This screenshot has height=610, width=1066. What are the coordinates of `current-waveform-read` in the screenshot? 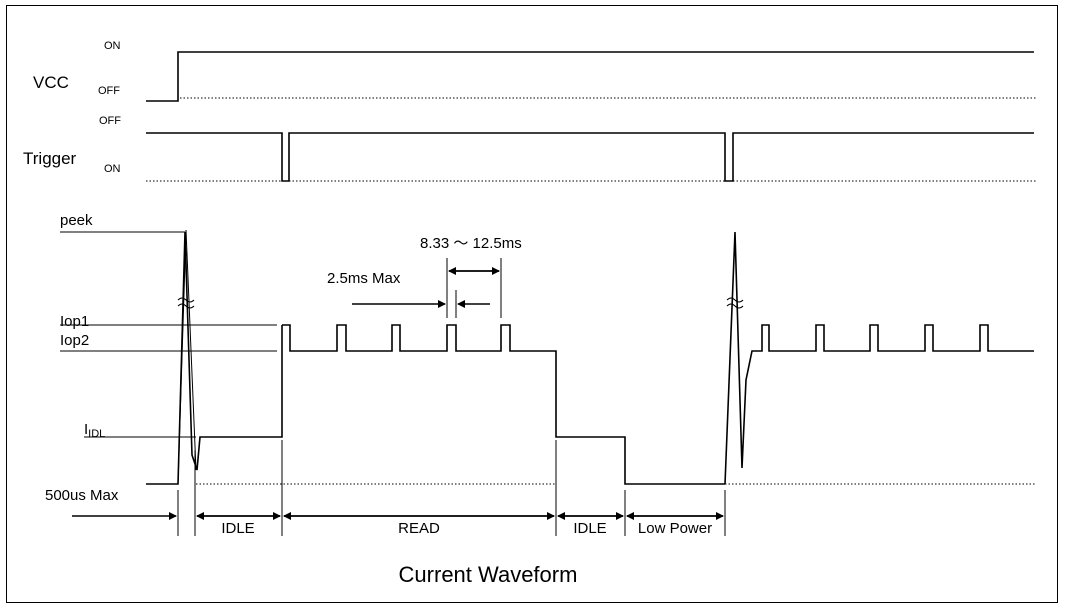 It's located at (503, 404).